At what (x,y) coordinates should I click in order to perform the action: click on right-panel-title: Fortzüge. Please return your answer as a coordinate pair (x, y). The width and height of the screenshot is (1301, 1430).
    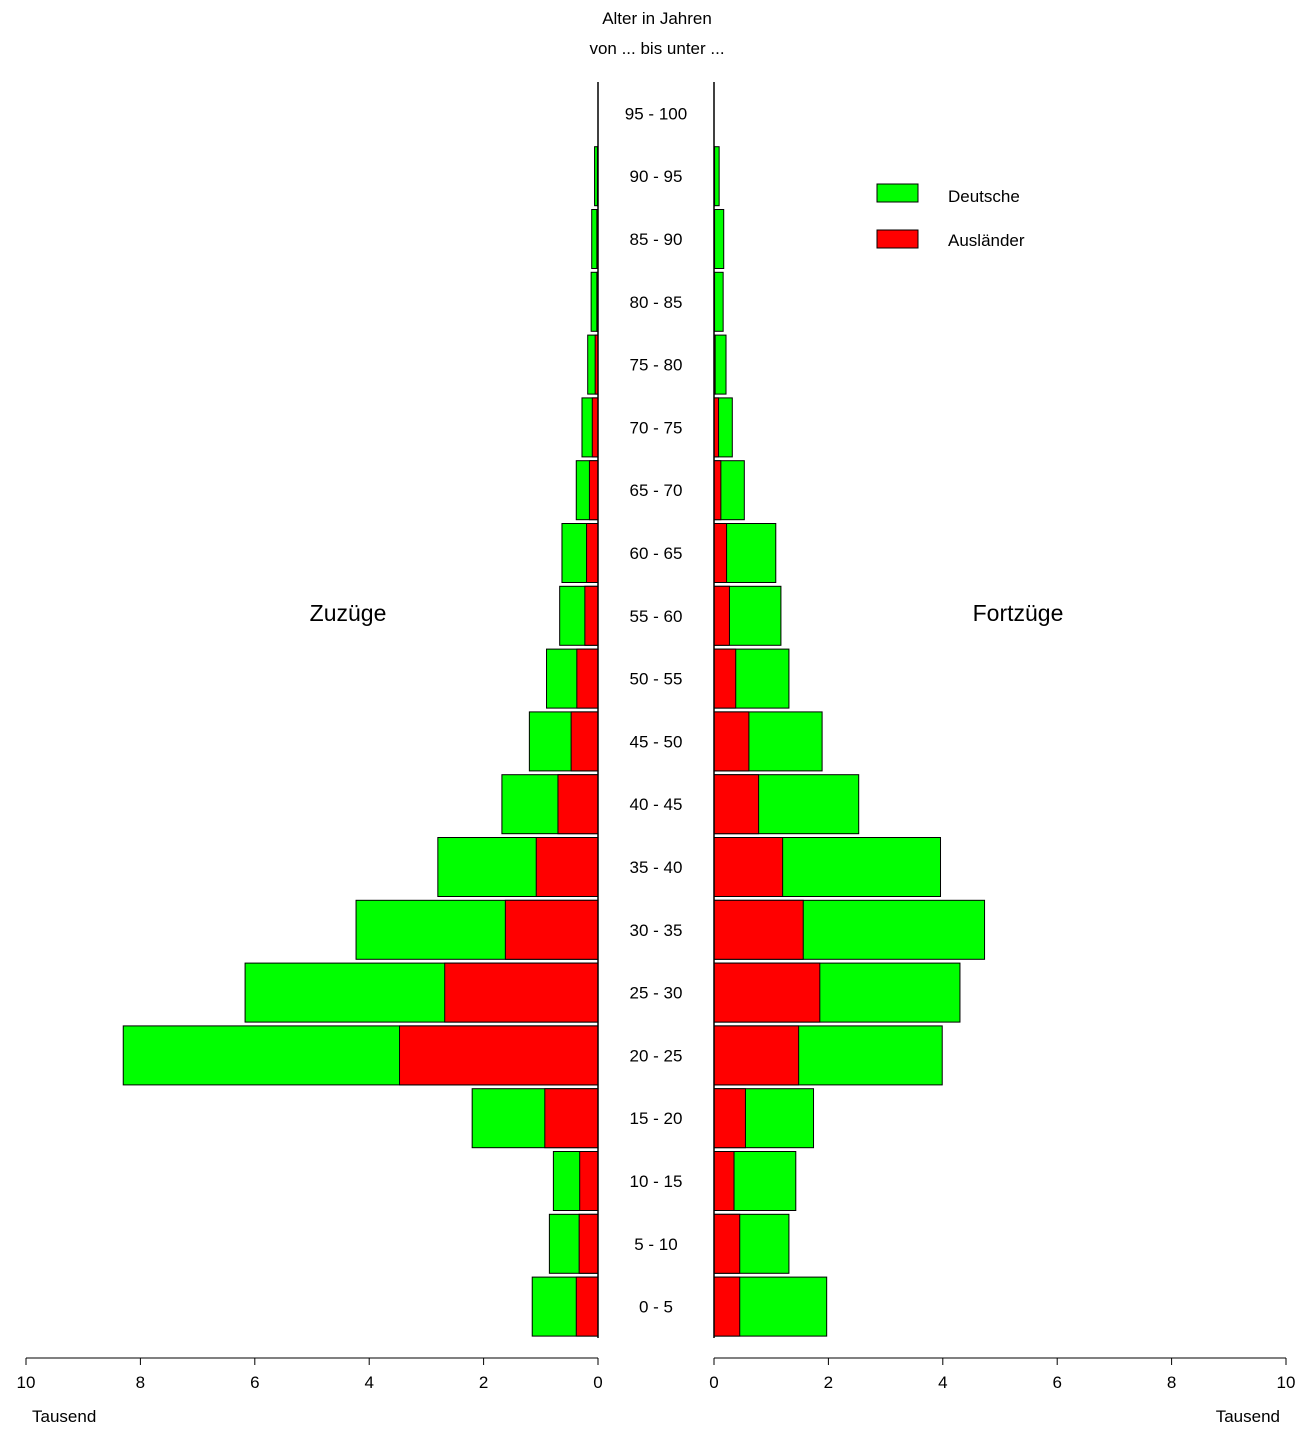
    Looking at the image, I should click on (1018, 613).